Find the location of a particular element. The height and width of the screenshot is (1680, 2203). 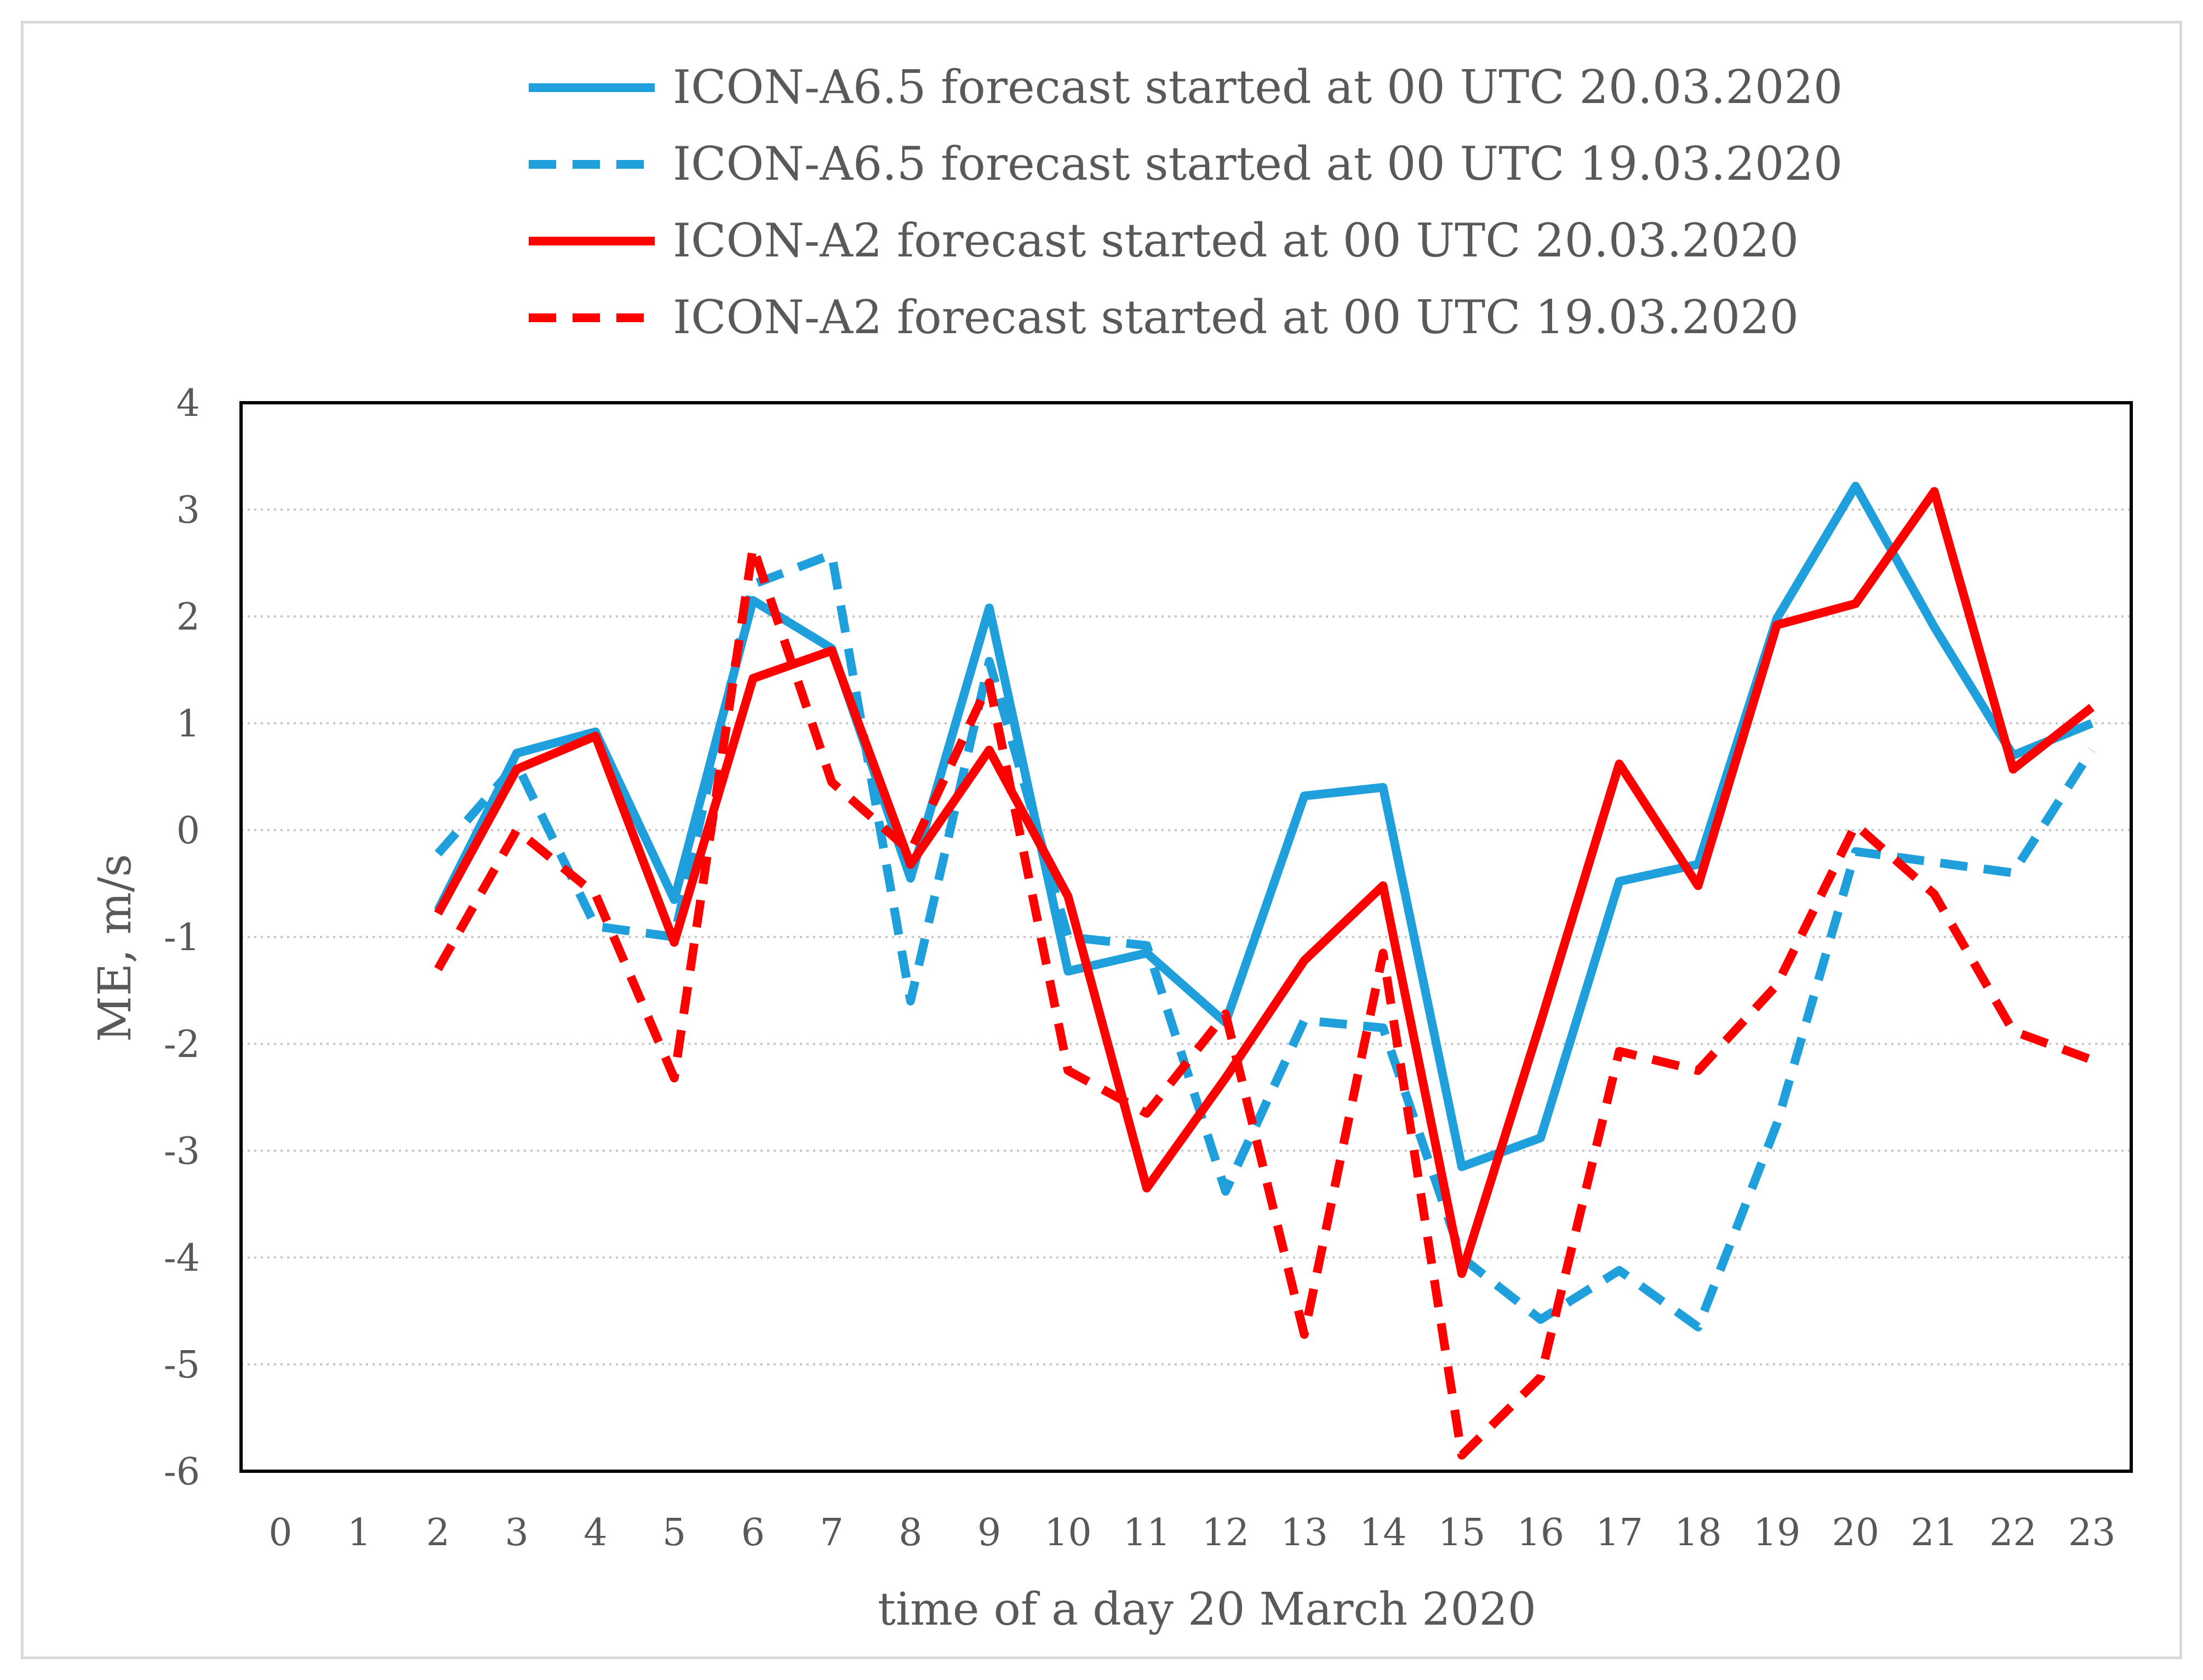

x-tick-label: 11 is located at coordinates (1147, 1533).